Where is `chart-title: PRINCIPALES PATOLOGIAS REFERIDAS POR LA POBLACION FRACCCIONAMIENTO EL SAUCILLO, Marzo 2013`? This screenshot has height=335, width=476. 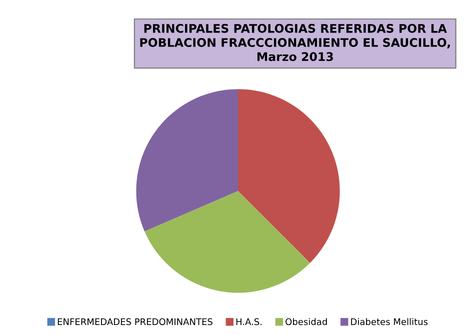
chart-title: PRINCIPALES PATOLOGIAS REFERIDAS POR LA POBLACION FRACCCIONAMIENTO EL SAUCILLO, Marzo 2013 is located at coordinates (295, 43).